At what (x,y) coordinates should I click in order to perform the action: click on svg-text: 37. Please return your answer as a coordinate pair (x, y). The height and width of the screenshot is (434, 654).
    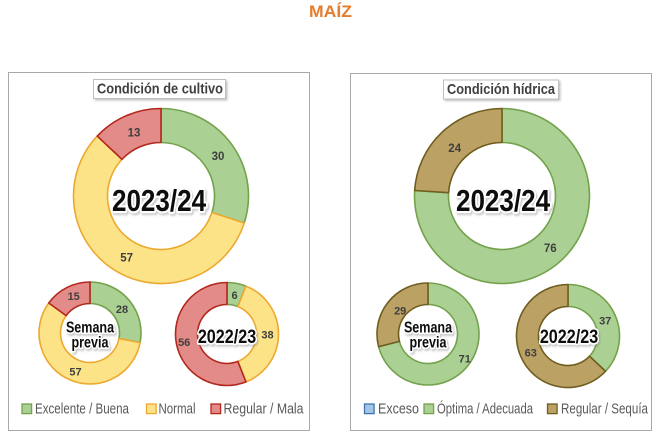
    Looking at the image, I should click on (605, 322).